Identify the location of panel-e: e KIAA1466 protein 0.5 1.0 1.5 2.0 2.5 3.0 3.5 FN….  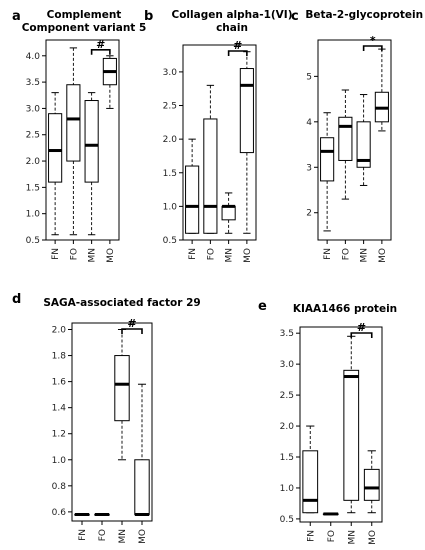
(327, 422).